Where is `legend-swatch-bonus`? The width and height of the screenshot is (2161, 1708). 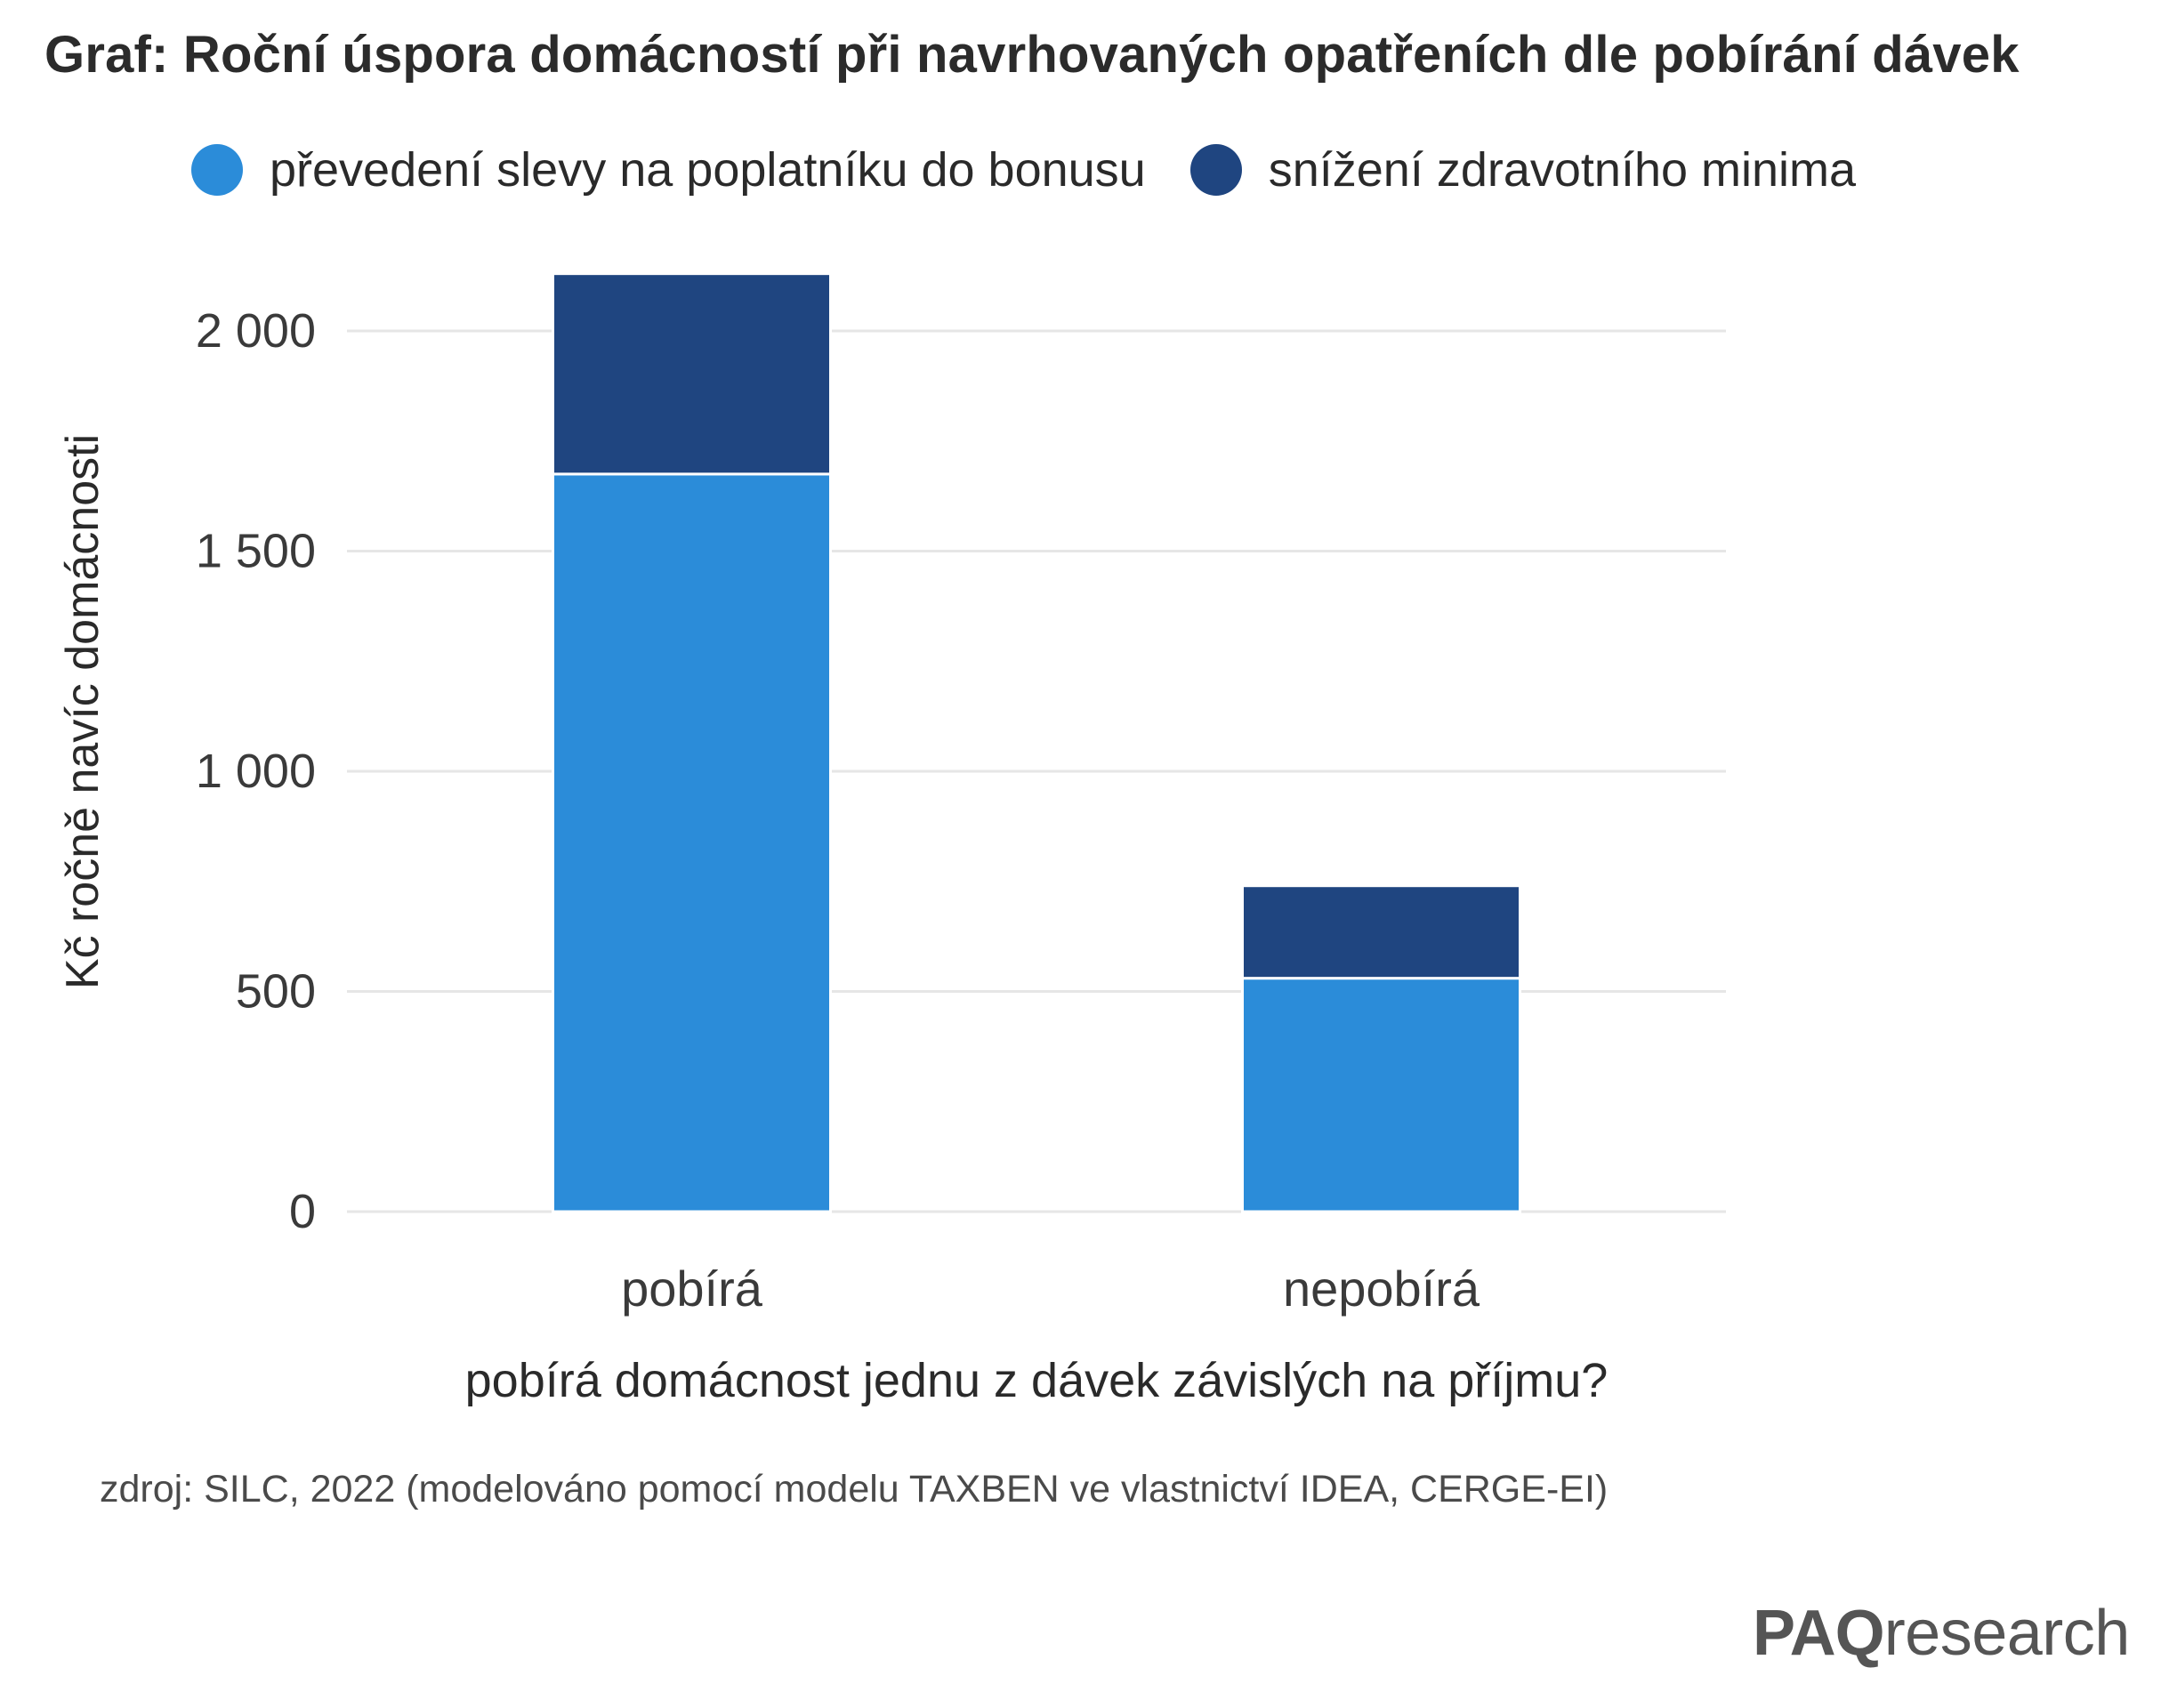
legend-swatch-bonus is located at coordinates (217, 170).